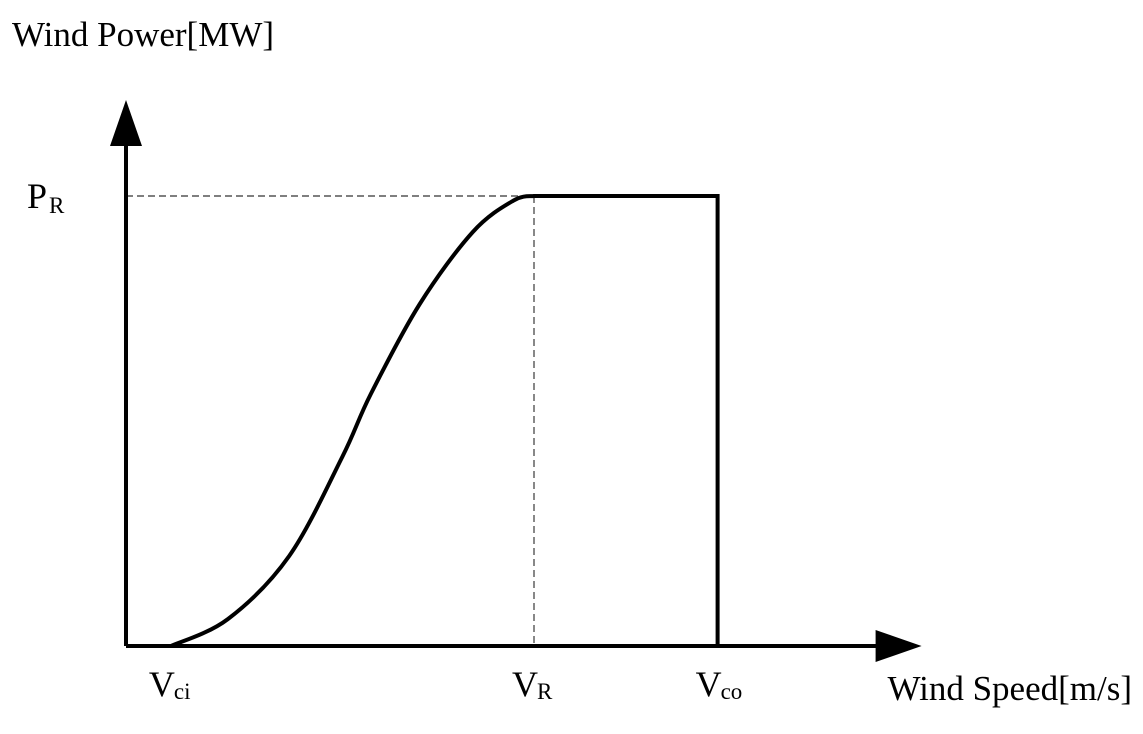 This screenshot has height=734, width=1143. What do you see at coordinates (545, 691) in the screenshot?
I see `x-tick-sub-R: R` at bounding box center [545, 691].